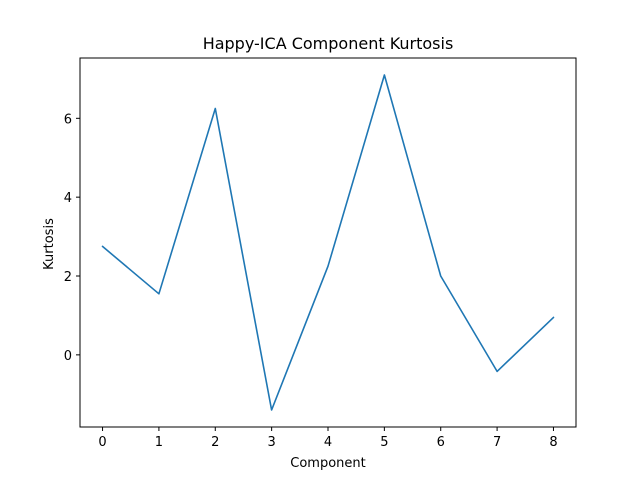  Describe the element at coordinates (102, 442) in the screenshot. I see `x-tick-label: 0` at that location.